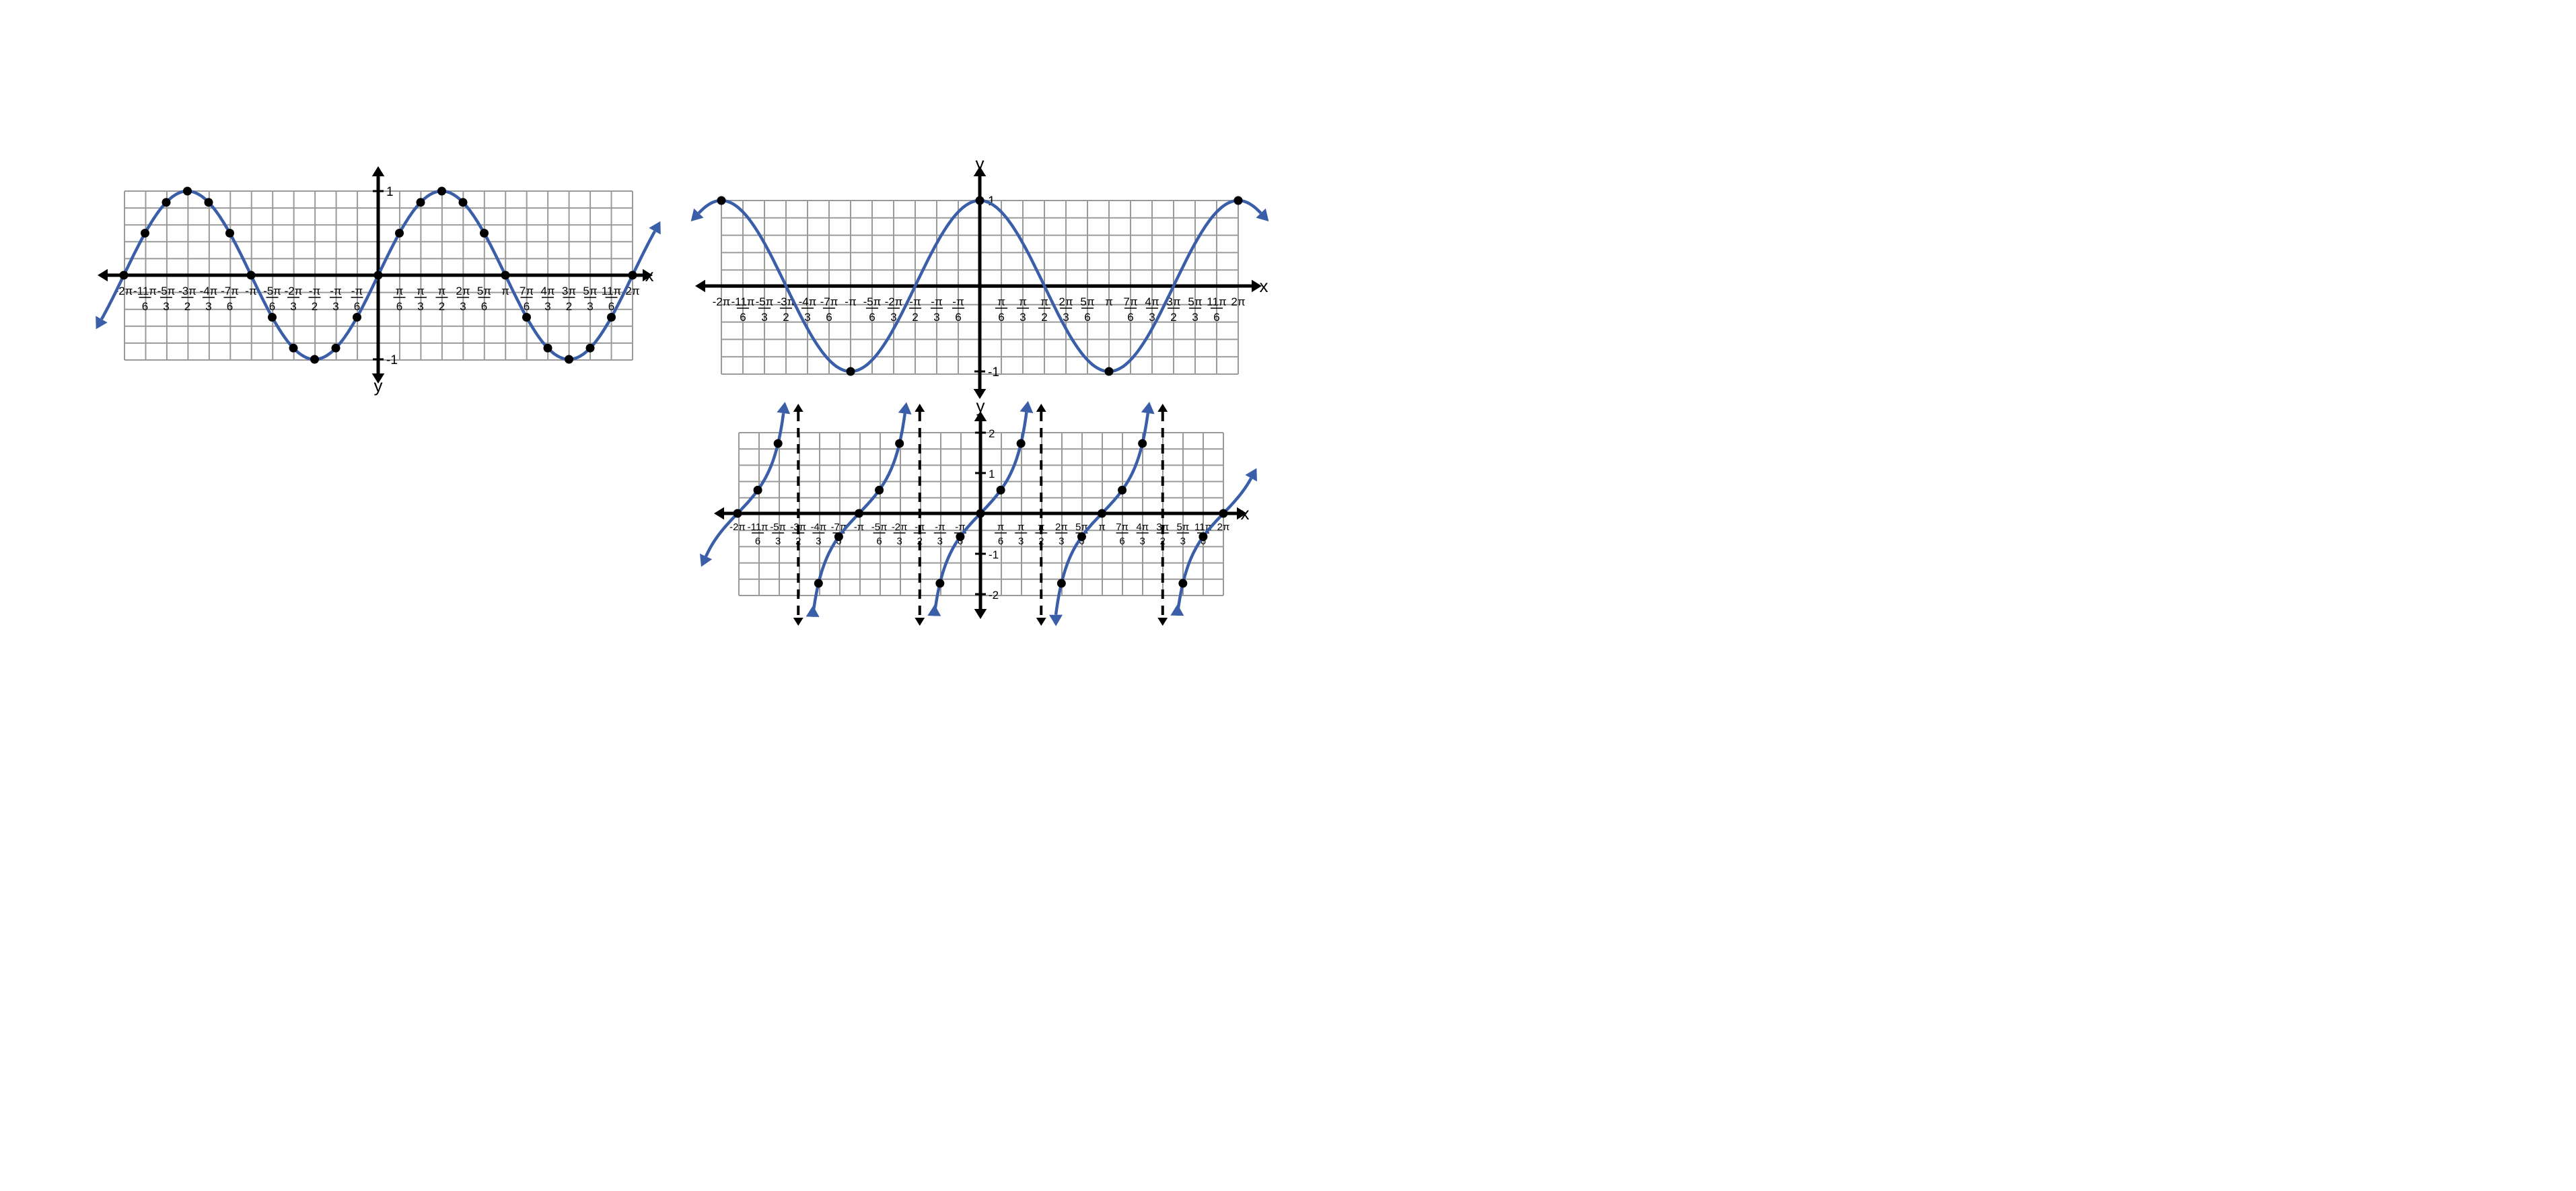  What do you see at coordinates (1152, 301) in the screenshot?
I see `x-tick-label: 4π` at bounding box center [1152, 301].